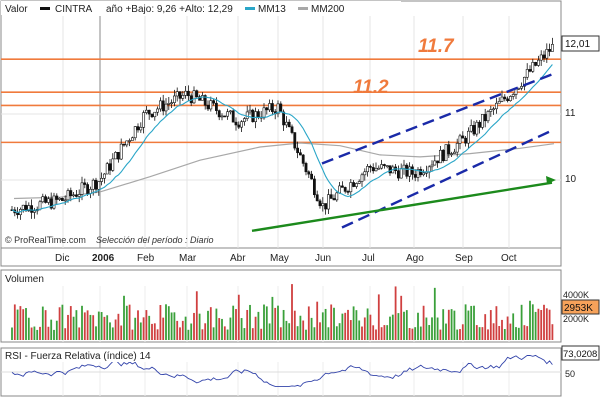 Image resolution: width=600 pixels, height=400 pixels. What do you see at coordinates (282, 370) in the screenshot?
I see `rsi-line` at bounding box center [282, 370].